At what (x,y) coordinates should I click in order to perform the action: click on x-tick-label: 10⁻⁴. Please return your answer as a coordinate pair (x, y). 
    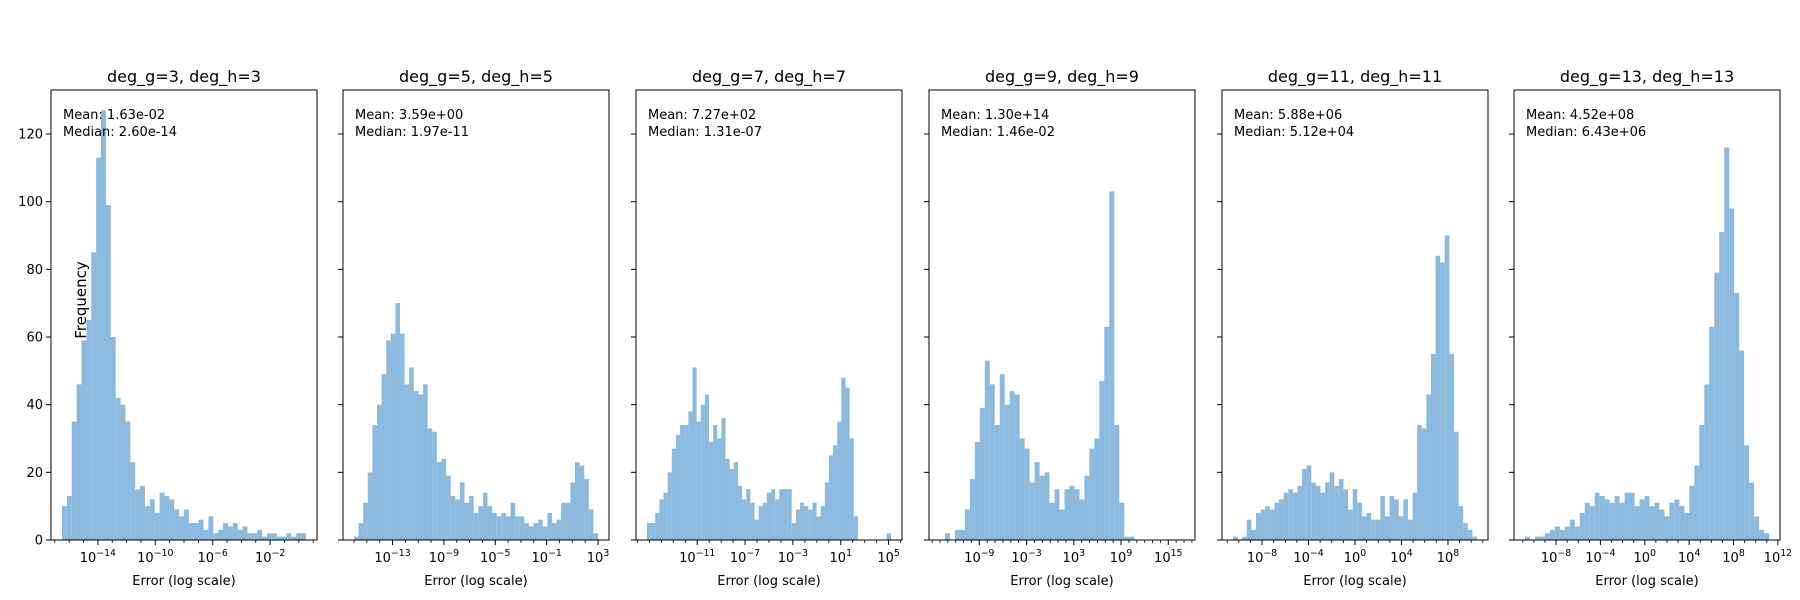
    Looking at the image, I should click on (1308, 557).